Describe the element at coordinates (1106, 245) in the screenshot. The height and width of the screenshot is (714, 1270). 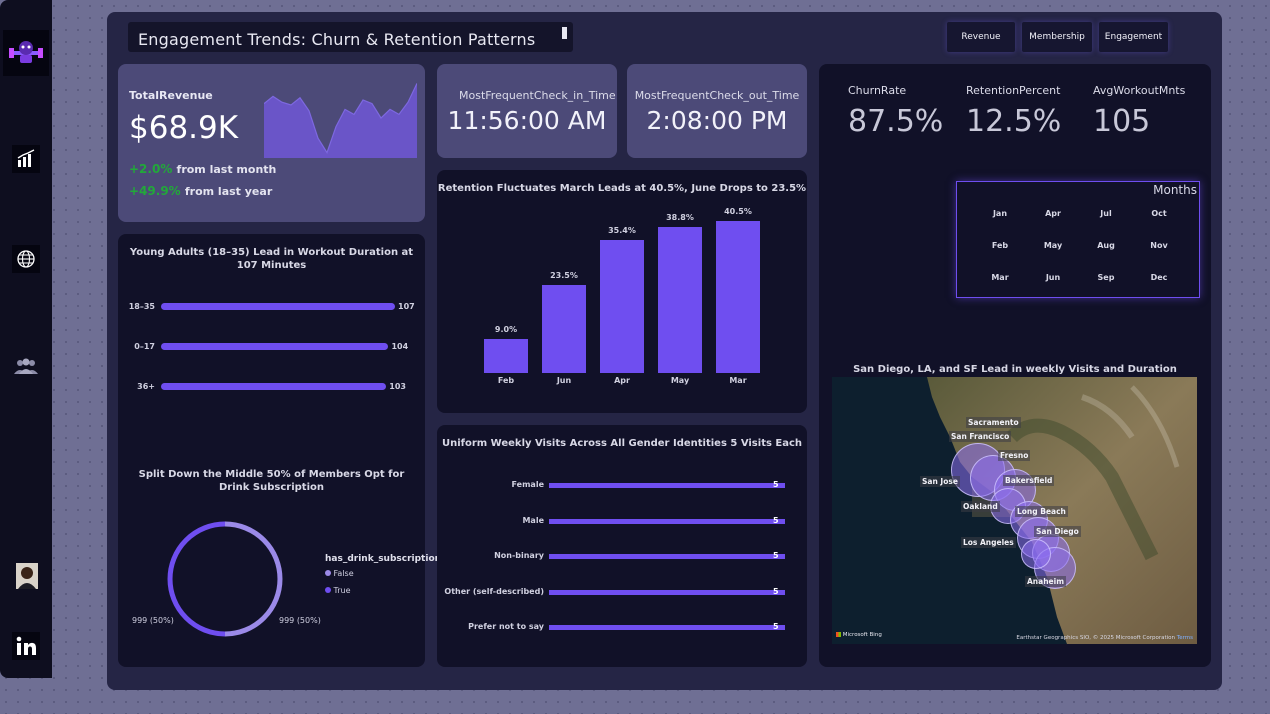
I see `month-option-aug: Aug` at that location.